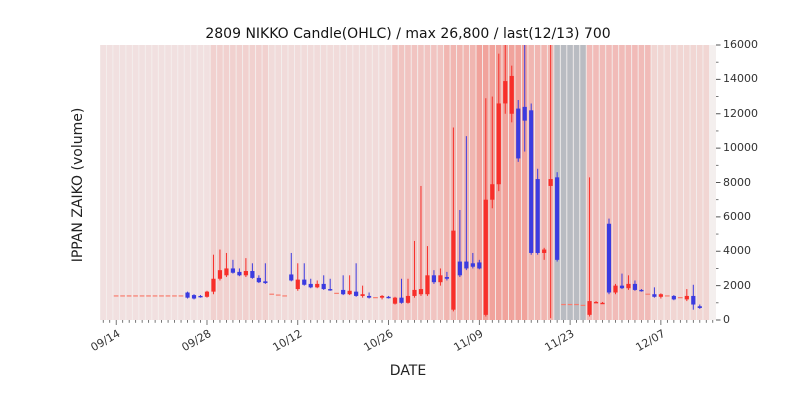  I want to click on x-axis-label: DATE, so click(408, 371).